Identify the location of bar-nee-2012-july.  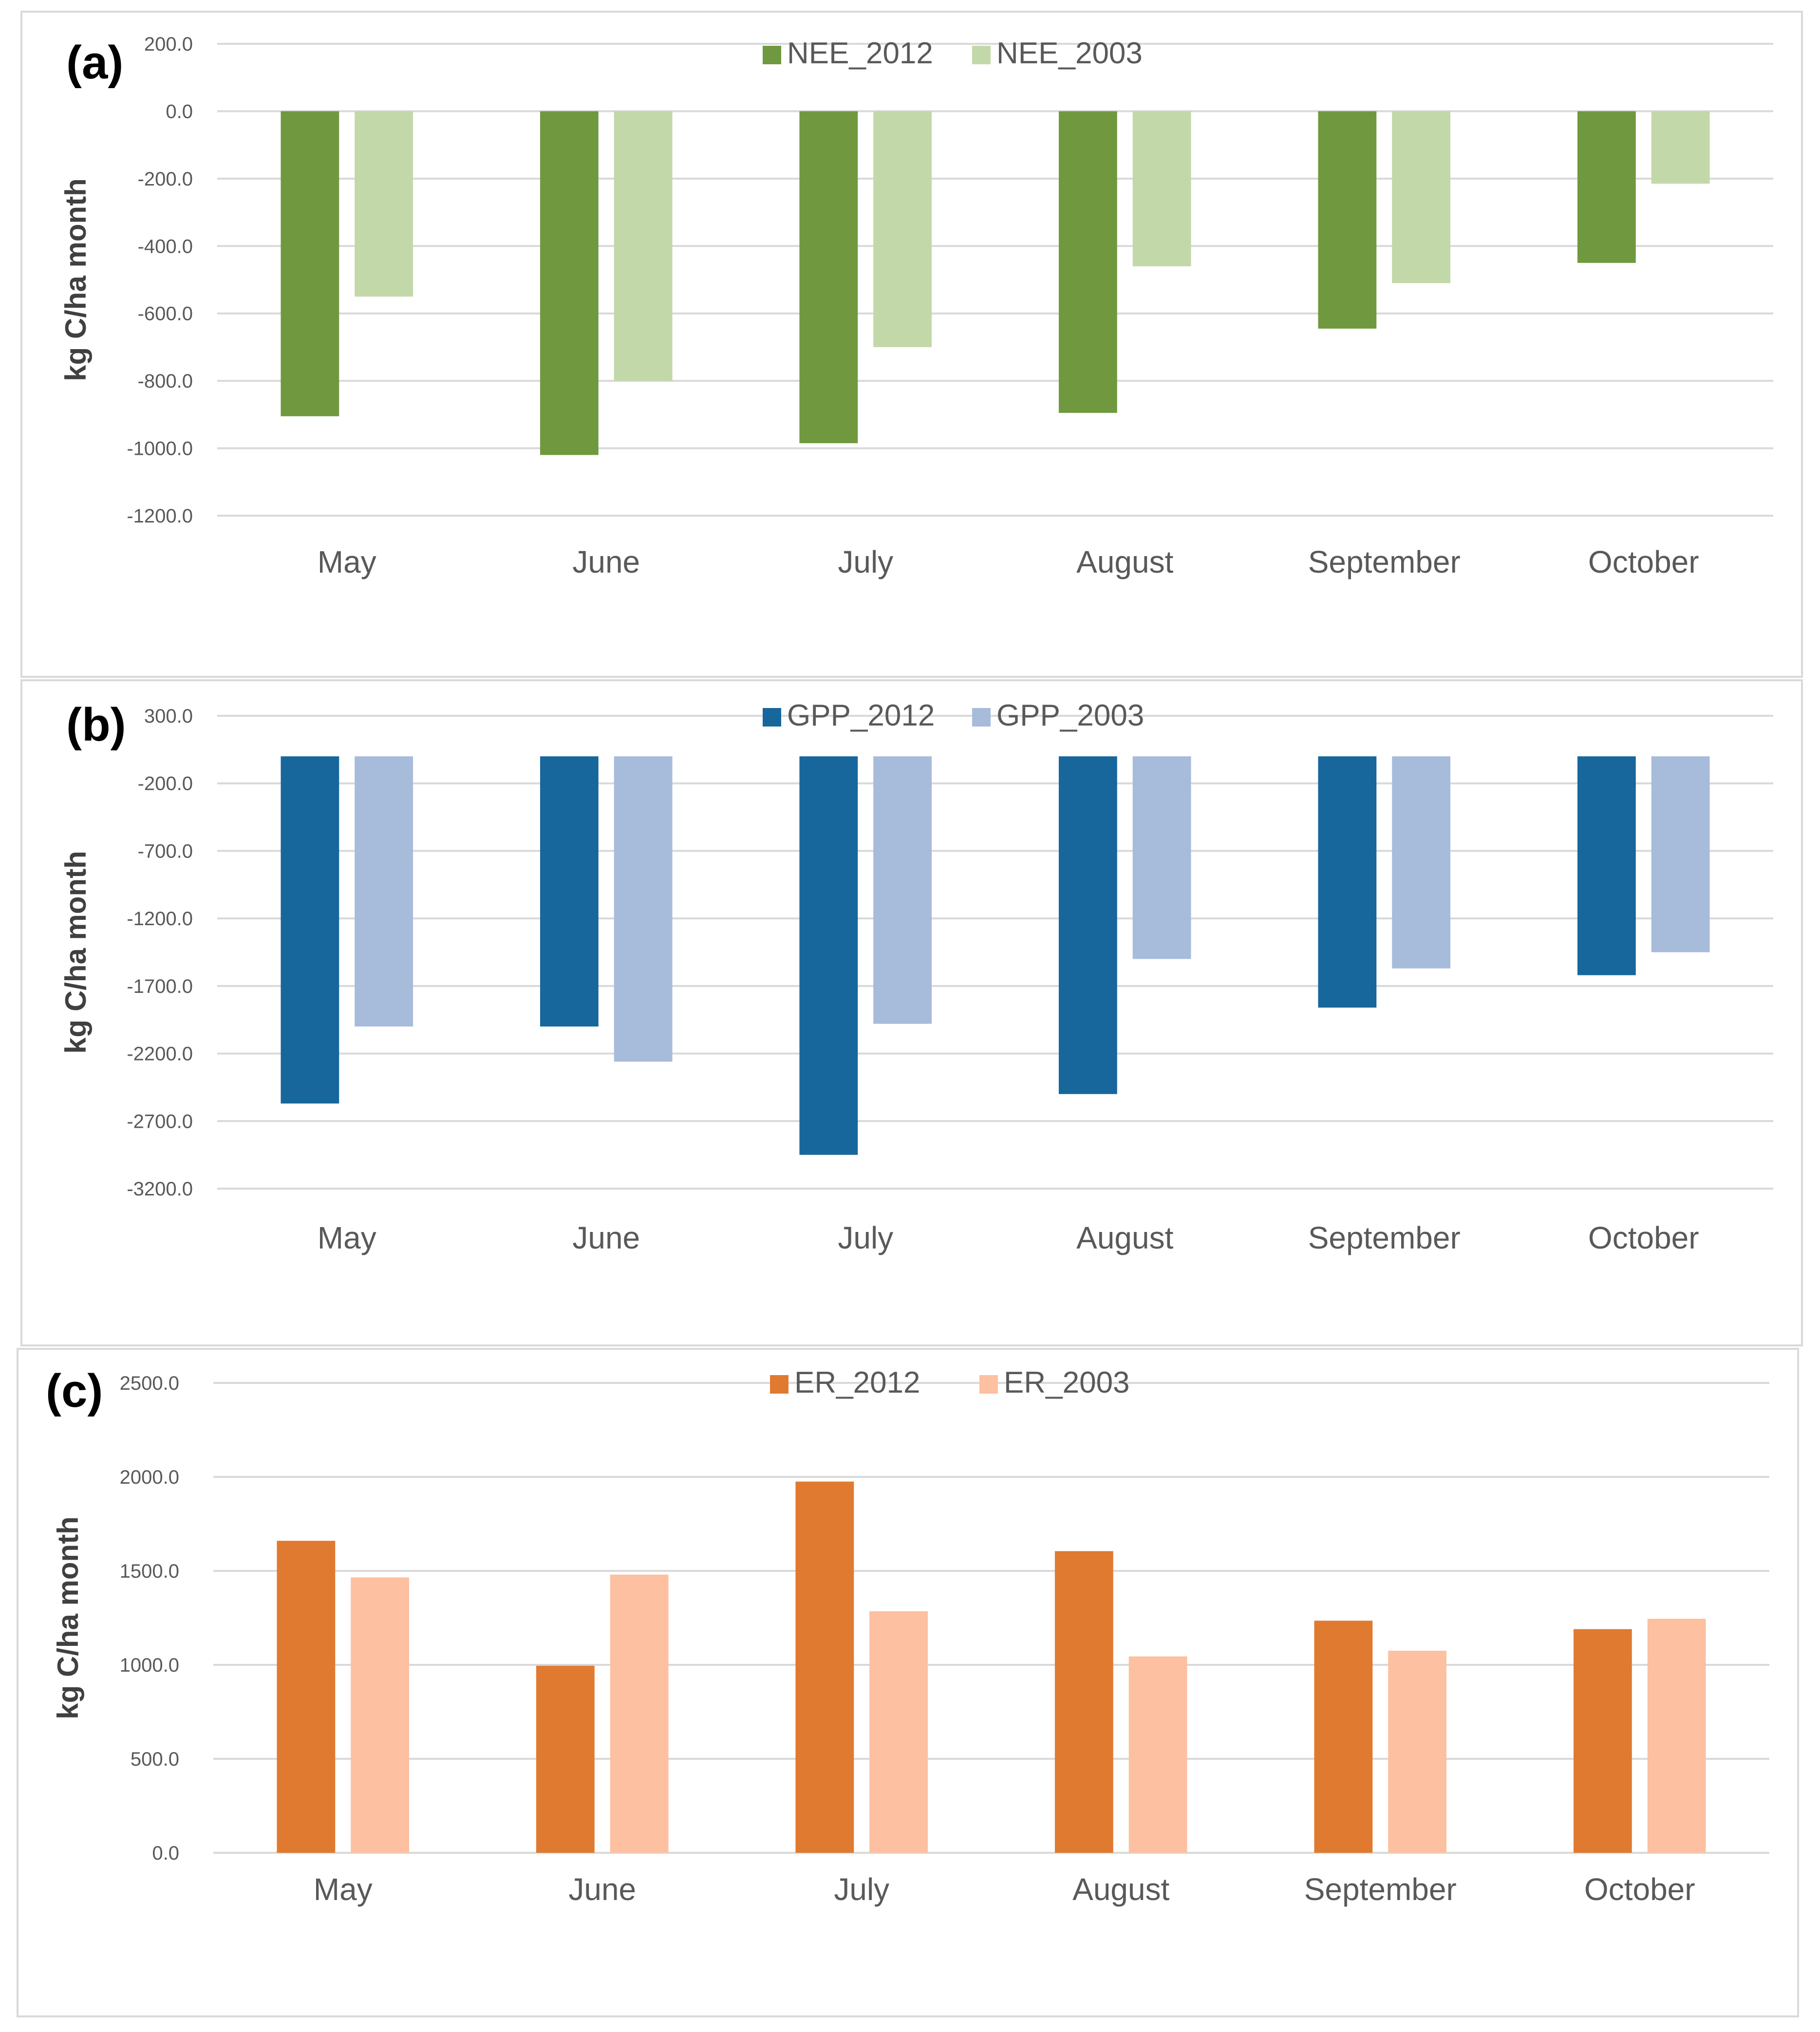
(828, 277).